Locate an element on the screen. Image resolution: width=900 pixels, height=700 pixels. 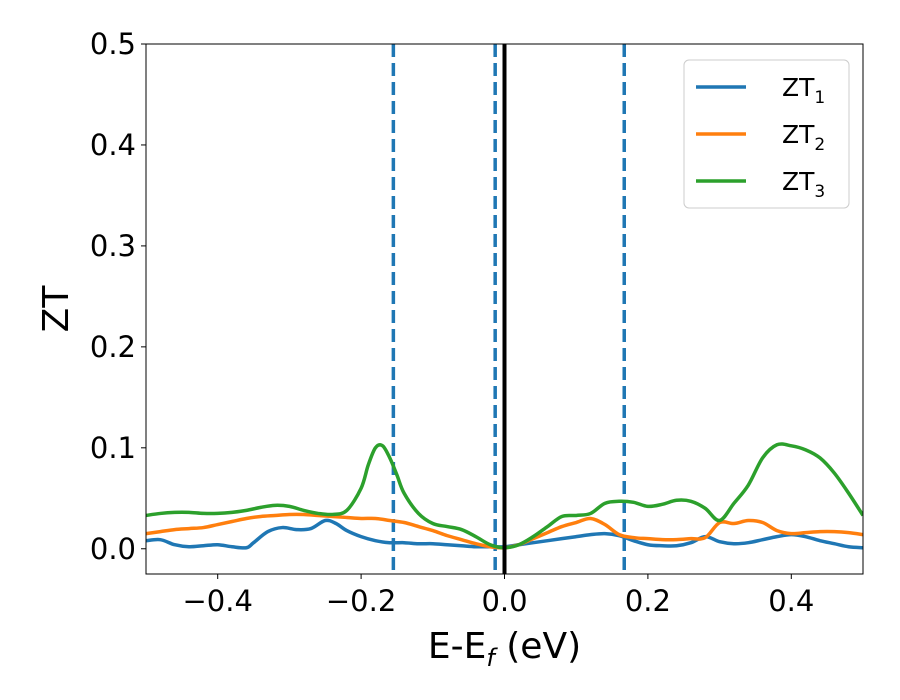
y-tick-label: 0.3 is located at coordinates (113, 246).